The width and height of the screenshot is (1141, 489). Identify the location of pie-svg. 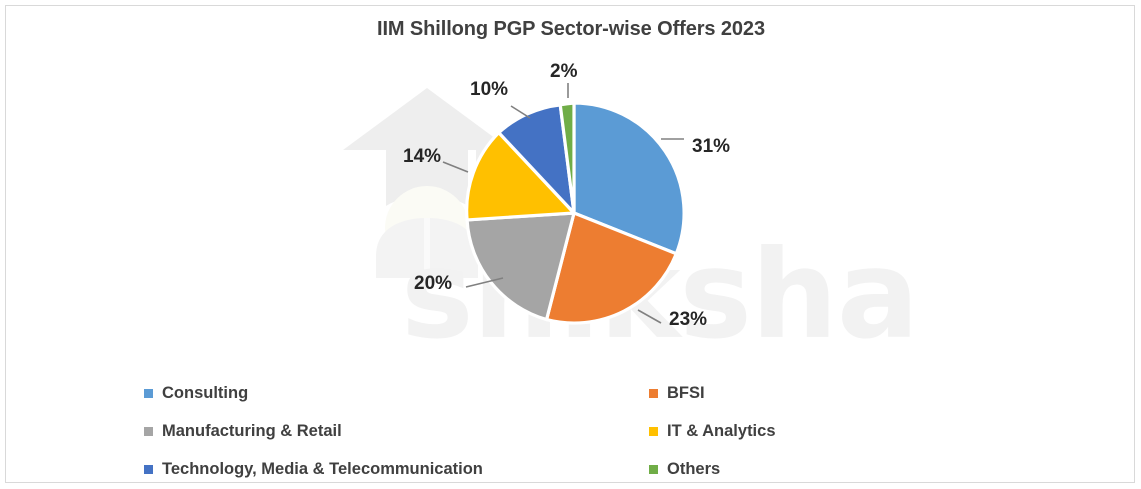
(564, 204).